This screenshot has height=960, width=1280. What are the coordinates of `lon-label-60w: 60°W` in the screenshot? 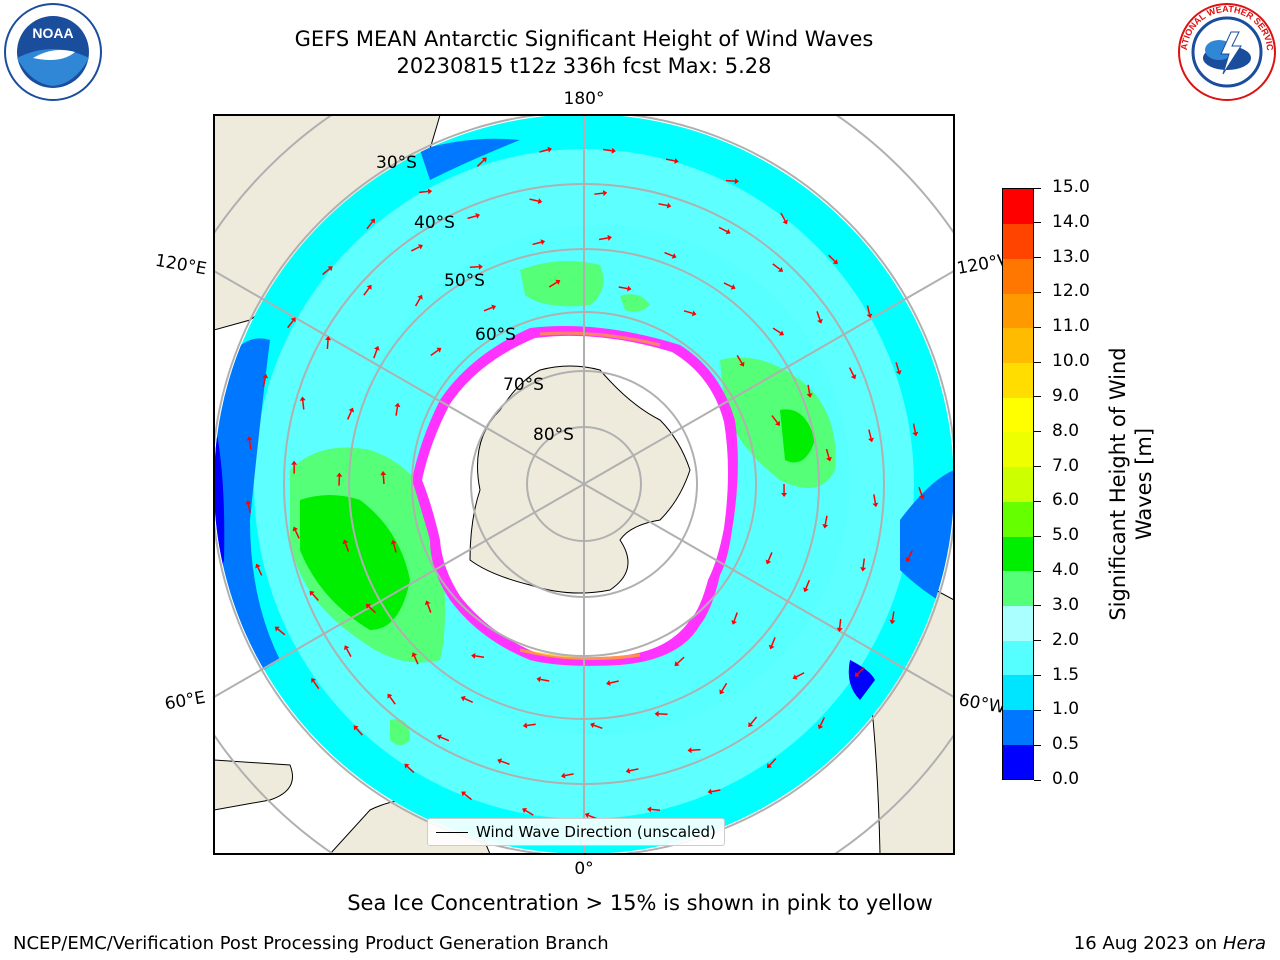 It's located at (982, 704).